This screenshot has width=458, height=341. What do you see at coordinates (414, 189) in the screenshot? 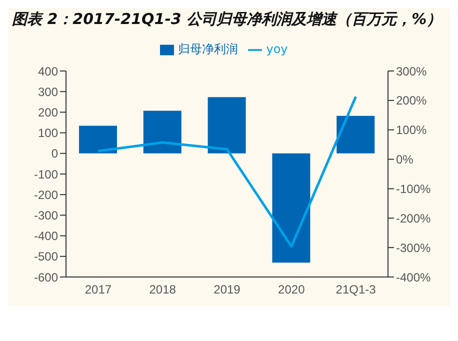
I see `y2-tick-label: -100%` at bounding box center [414, 189].